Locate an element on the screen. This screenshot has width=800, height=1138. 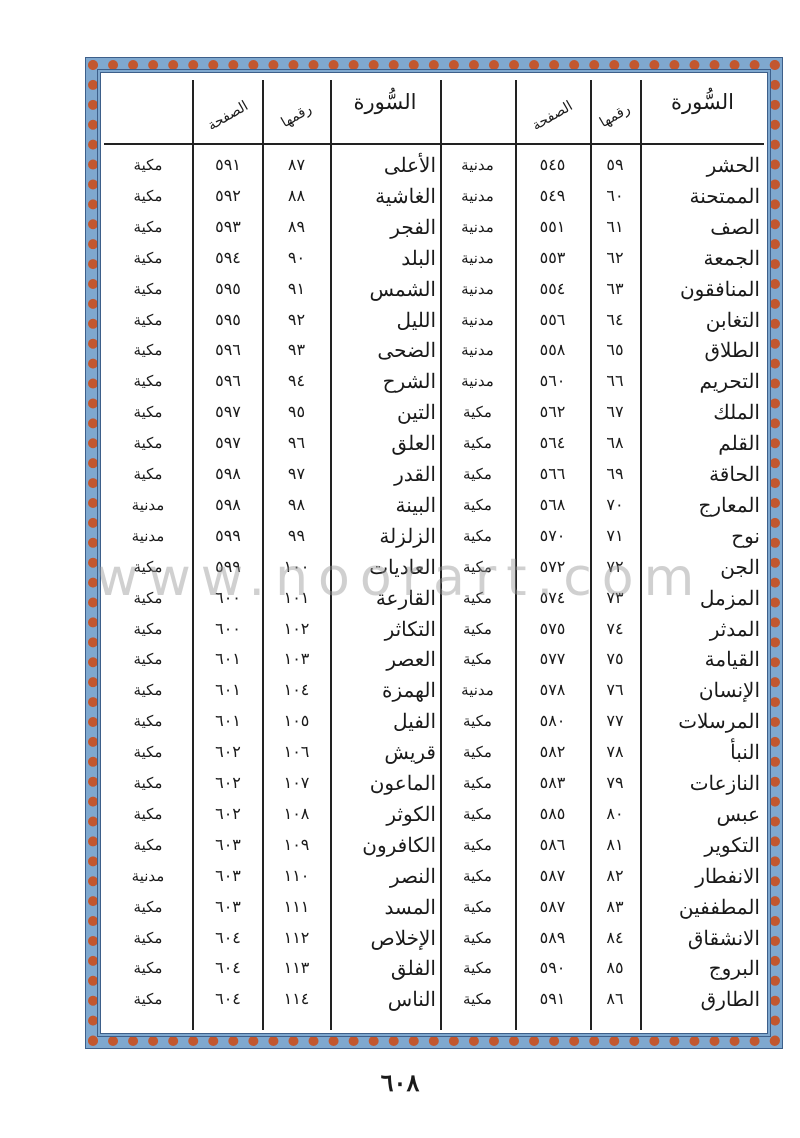
surah-name: النصر is located at coordinates (412, 875).